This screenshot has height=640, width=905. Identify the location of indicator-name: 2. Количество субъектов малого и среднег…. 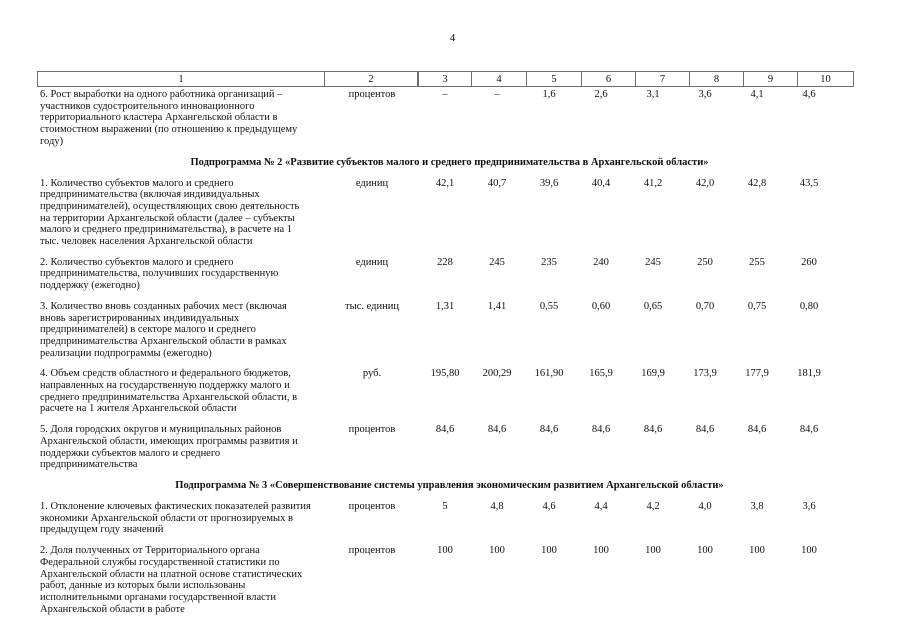
(159, 274).